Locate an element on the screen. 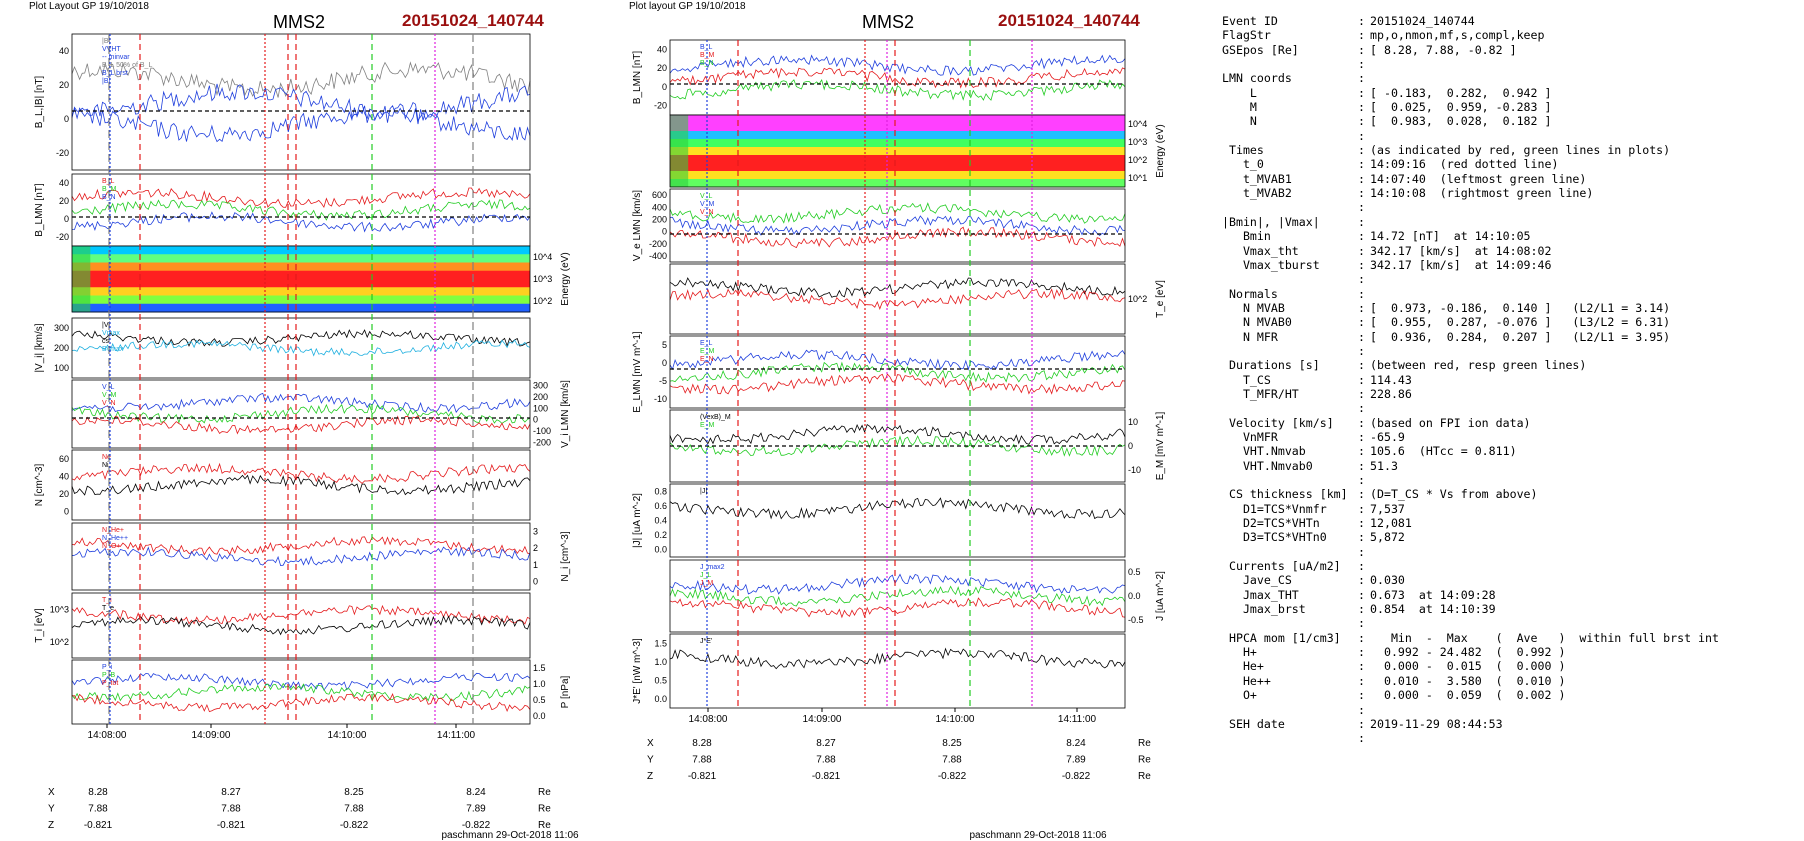 This screenshot has width=1804, height=841. left-figure-legend-entry: V_N is located at coordinates (109, 403).